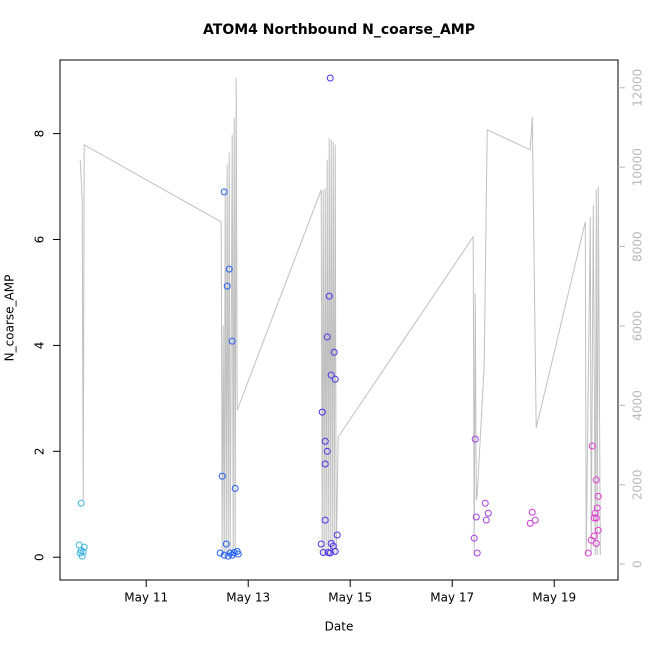 The image size is (650, 650). Describe the element at coordinates (554, 598) in the screenshot. I see `x-tick-label: May 19` at that location.